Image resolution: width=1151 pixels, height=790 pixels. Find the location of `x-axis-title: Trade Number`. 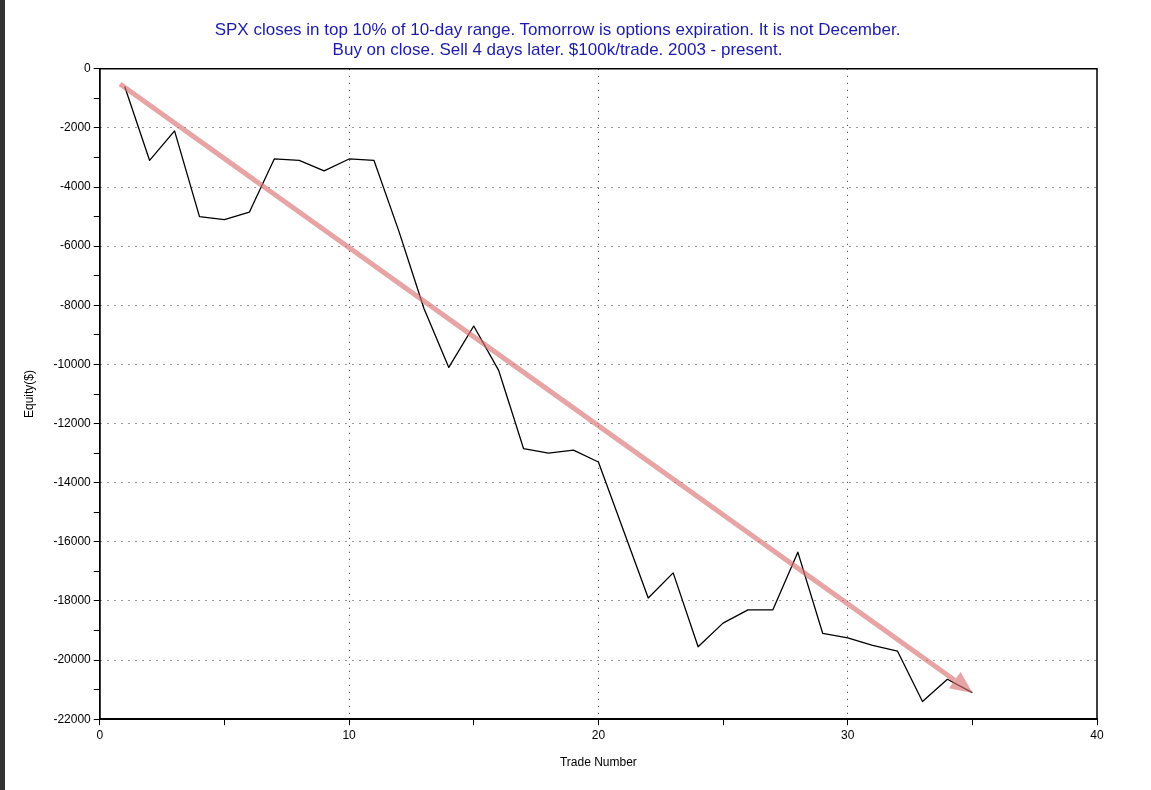

x-axis-title: Trade Number is located at coordinates (598, 762).